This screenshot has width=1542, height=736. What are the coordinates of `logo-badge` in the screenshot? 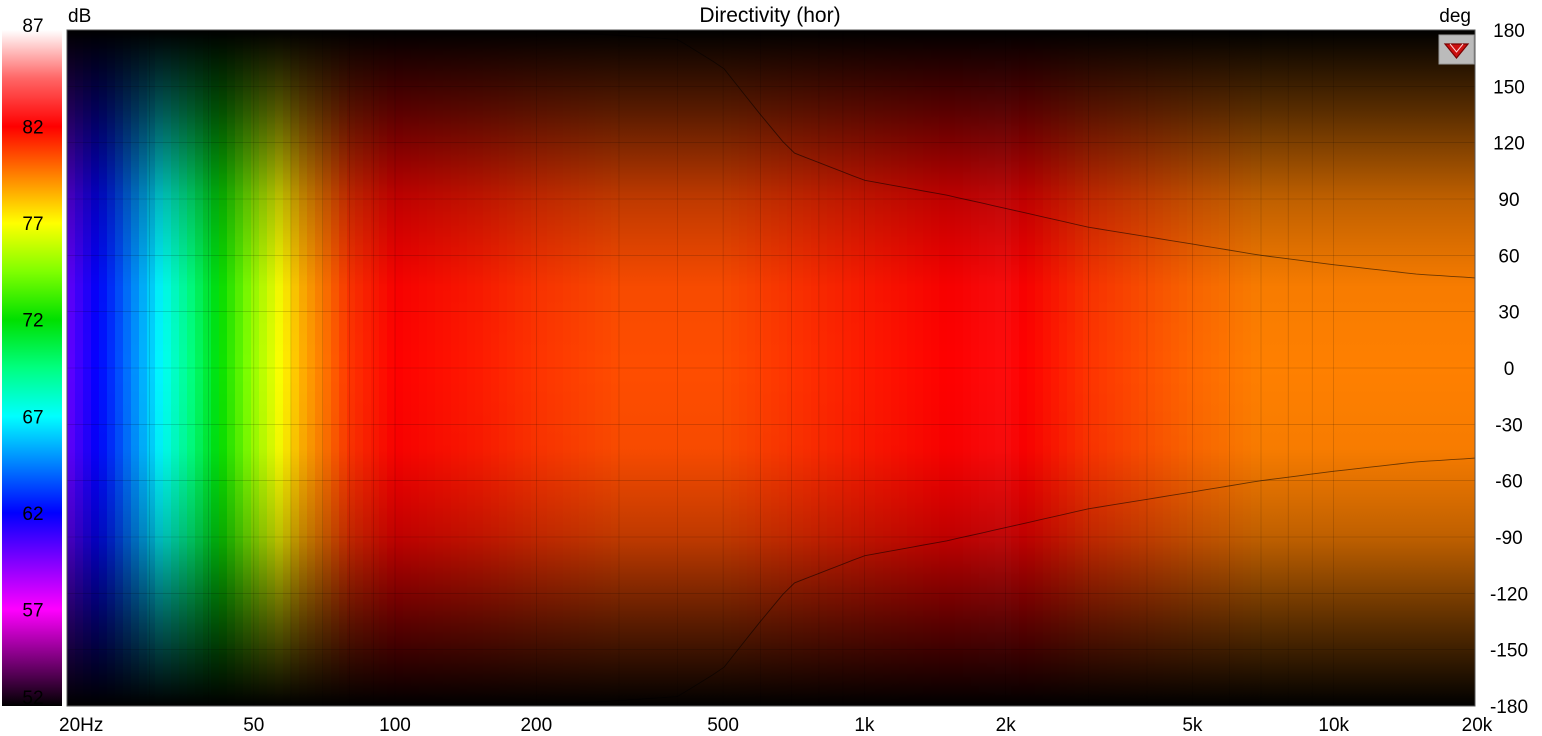 It's located at (1456, 49).